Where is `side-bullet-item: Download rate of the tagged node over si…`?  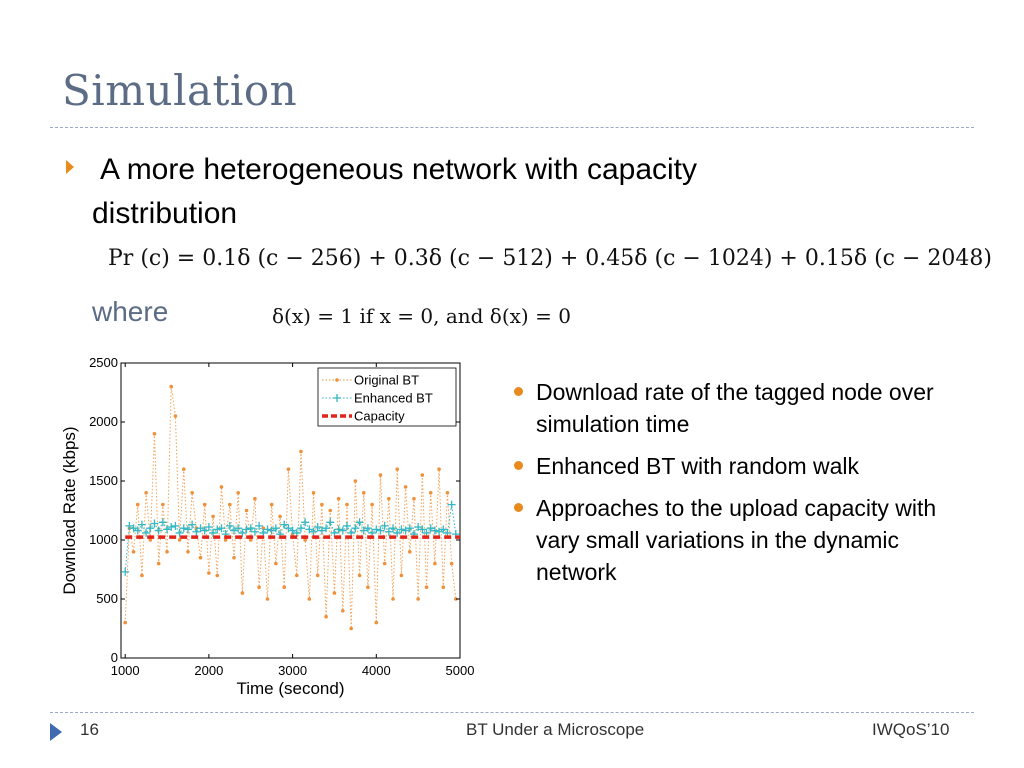 side-bullet-item: Download rate of the tagged node over si… is located at coordinates (734, 408).